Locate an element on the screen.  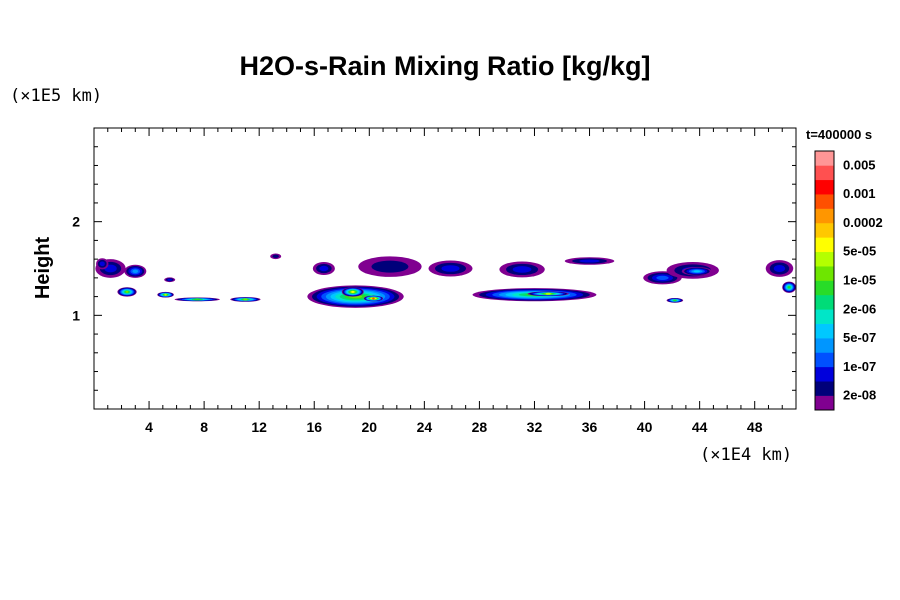
time-label: t=400000 s is located at coordinates (839, 134).